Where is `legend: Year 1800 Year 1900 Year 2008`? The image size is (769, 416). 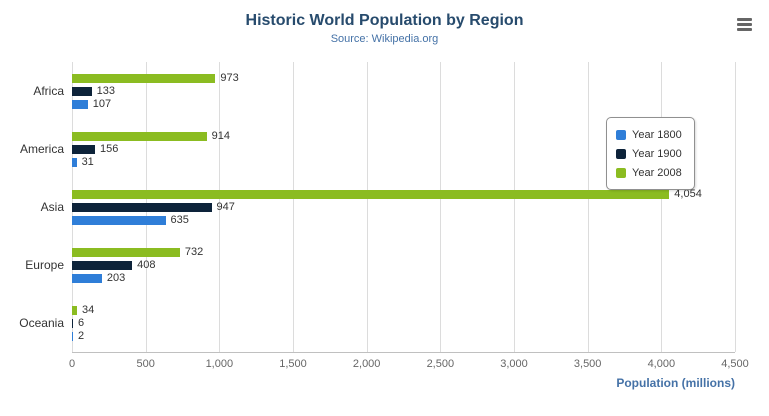 legend: Year 1800 Year 1900 Year 2008 is located at coordinates (650, 153).